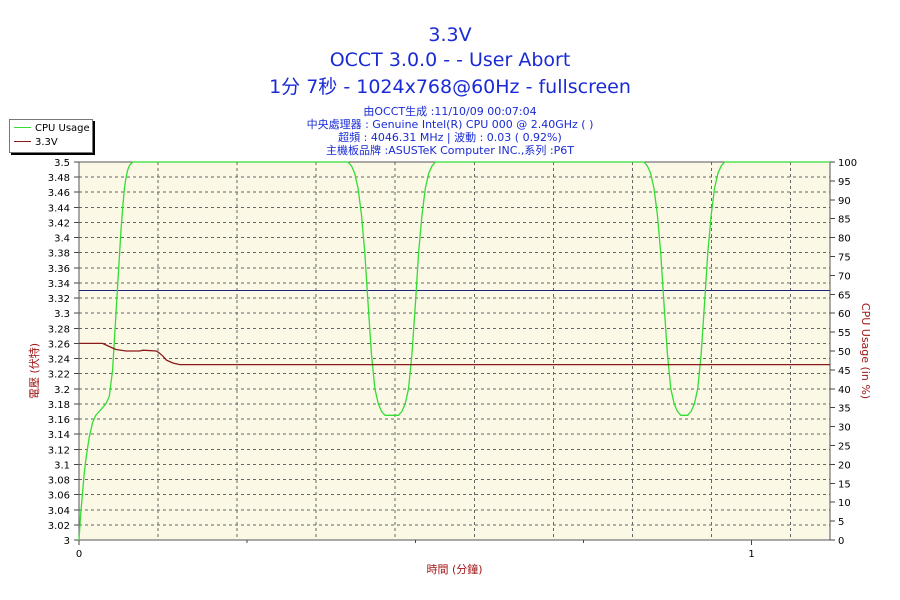 Image resolution: width=900 pixels, height=600 pixels. What do you see at coordinates (59, 375) in the screenshot?
I see `y-tick-label: 3.22` at bounding box center [59, 375].